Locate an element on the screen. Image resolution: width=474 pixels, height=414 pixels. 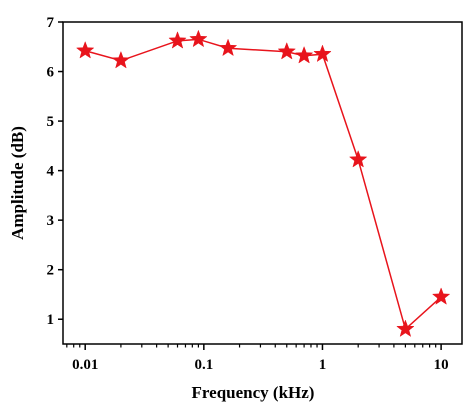
x-tick-label: 0.1 is located at coordinates (203, 365).